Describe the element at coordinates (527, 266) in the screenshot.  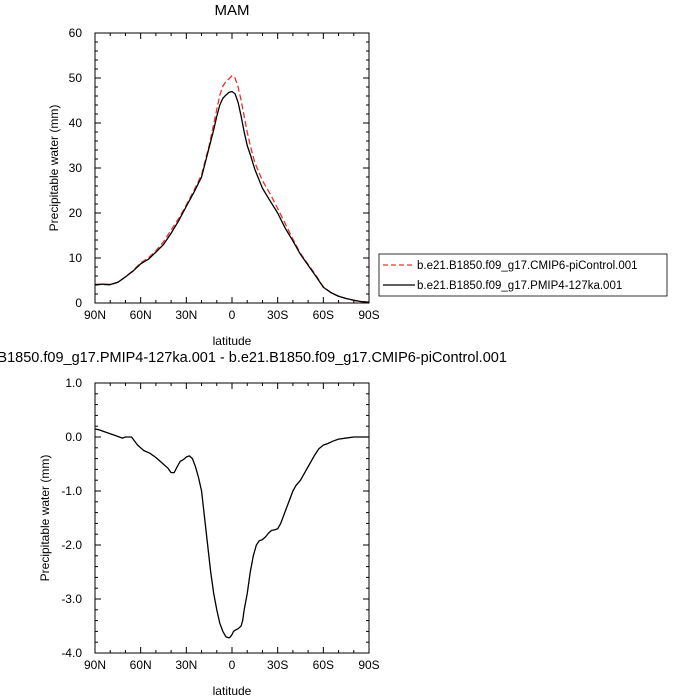
I see `legend-label-picontrol: b.e21.B1850.f09_g17.CMIP6-piControl.001` at that location.